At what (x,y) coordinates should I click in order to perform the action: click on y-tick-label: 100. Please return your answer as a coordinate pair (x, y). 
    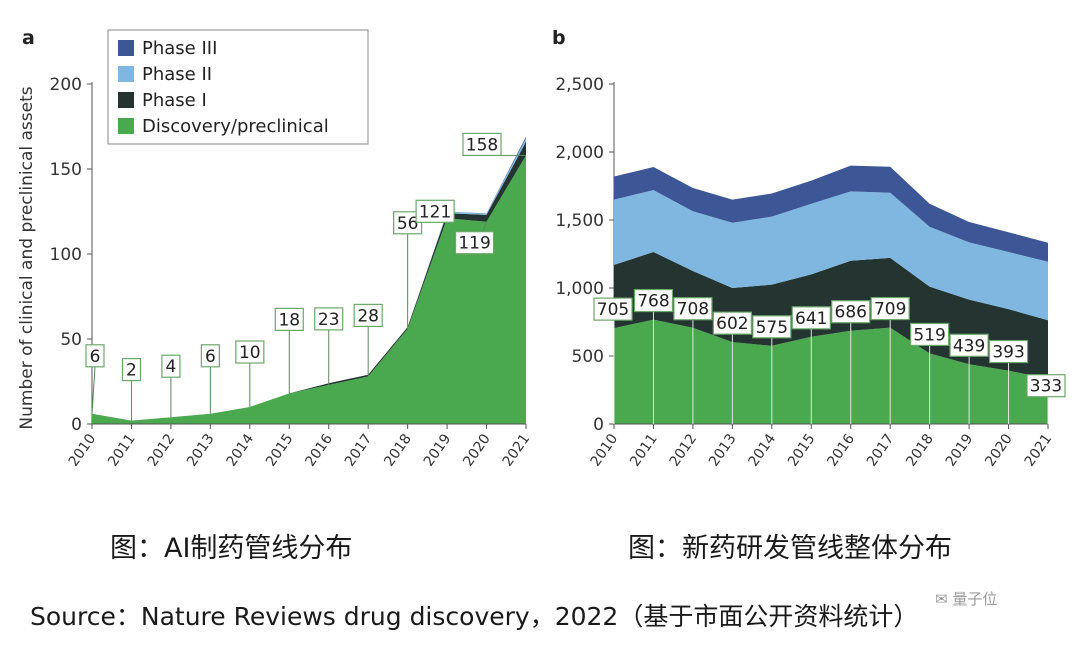
    Looking at the image, I should click on (66, 255).